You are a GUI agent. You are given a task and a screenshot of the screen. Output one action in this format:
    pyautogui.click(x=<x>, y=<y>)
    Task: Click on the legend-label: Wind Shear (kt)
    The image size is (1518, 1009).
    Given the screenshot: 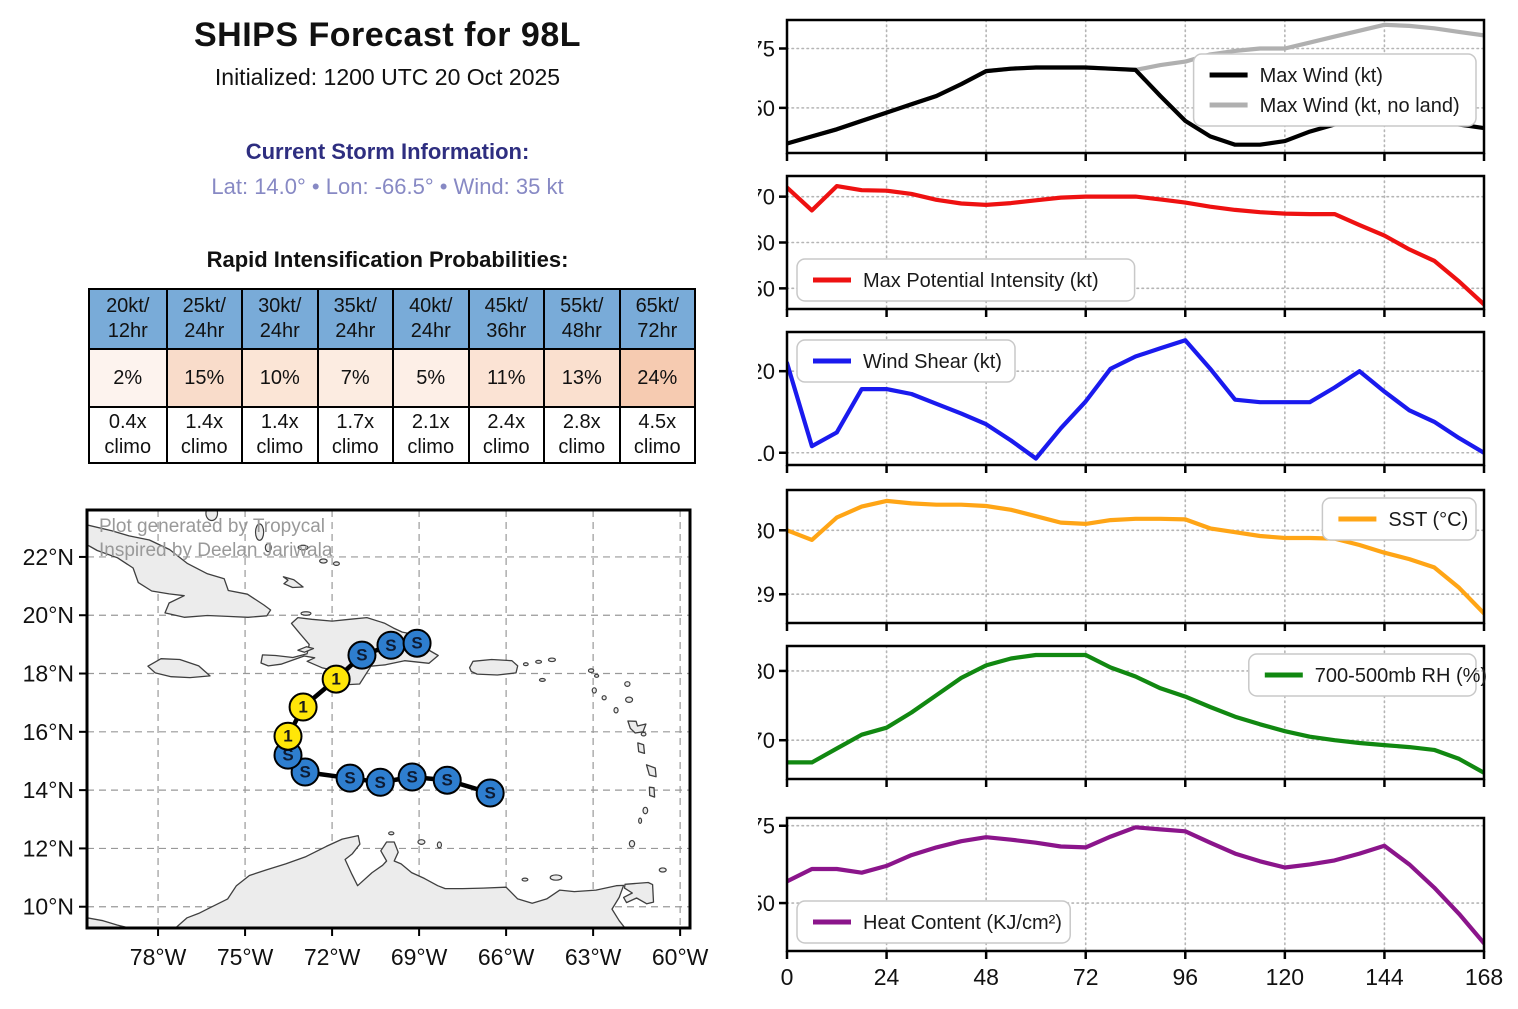 What is the action you would take?
    pyautogui.click(x=932, y=362)
    